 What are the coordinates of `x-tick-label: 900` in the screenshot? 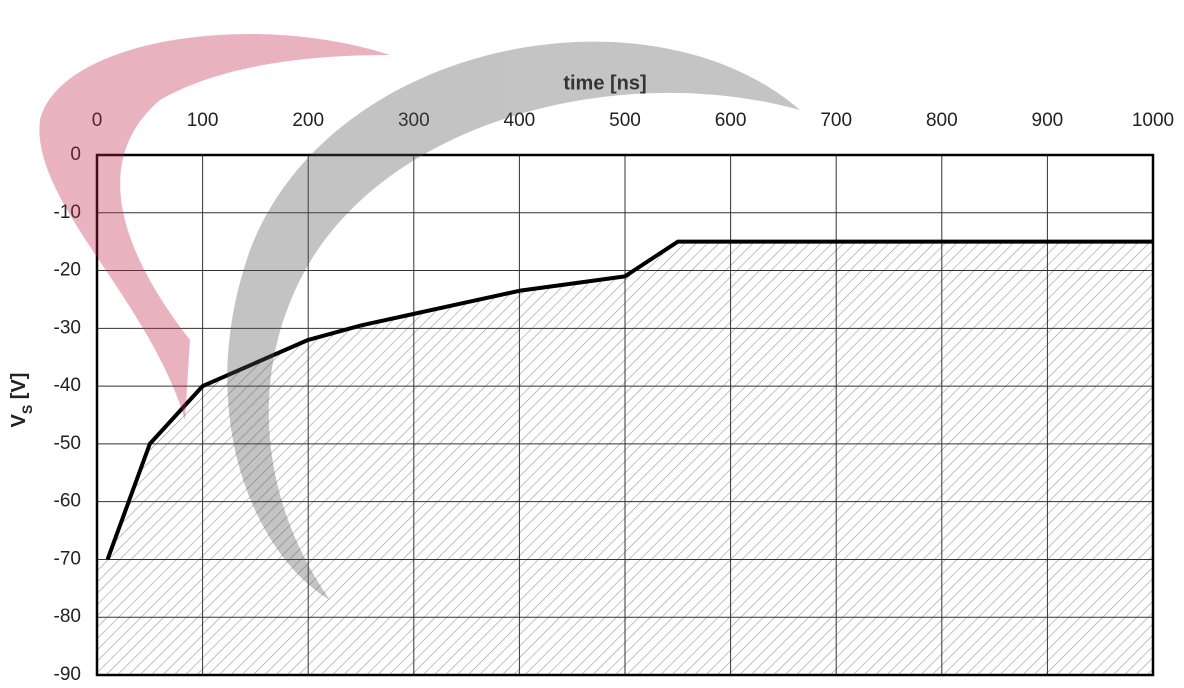 It's located at (1048, 120).